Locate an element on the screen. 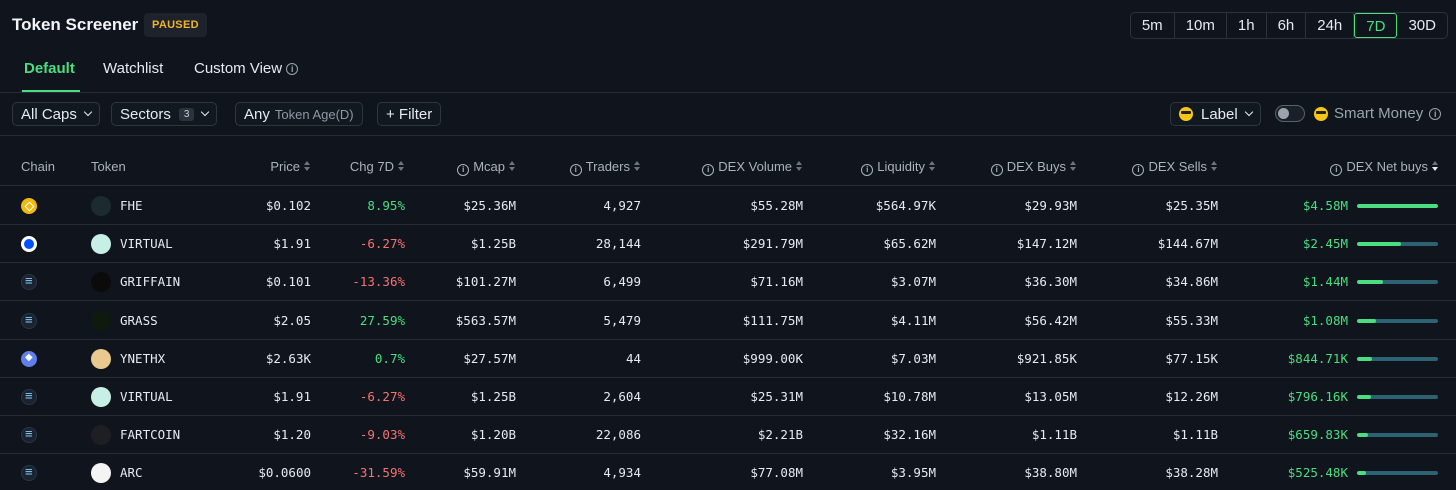  col-dex-net-buys-label: DEX Net buys is located at coordinates (1387, 166).